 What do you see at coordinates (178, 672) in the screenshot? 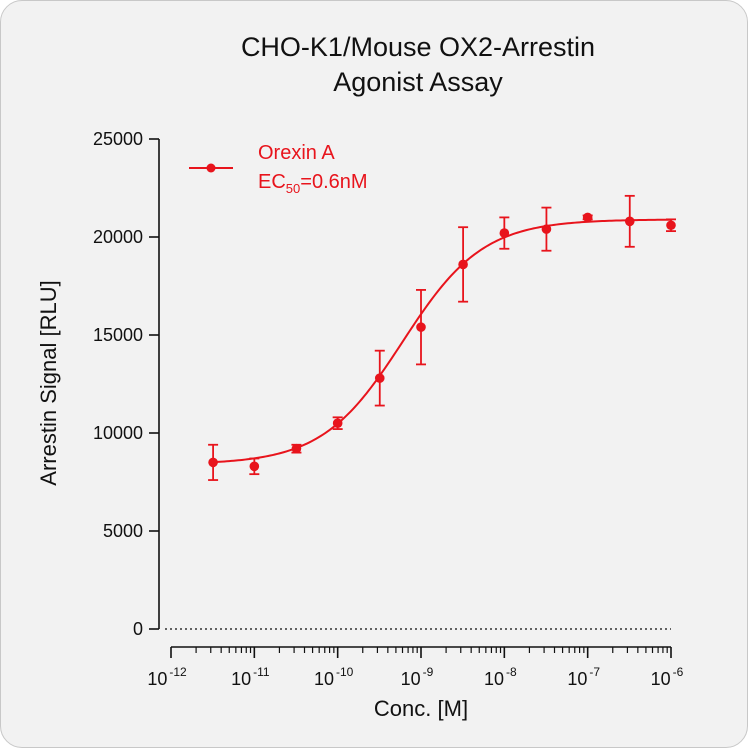
I see `x-tick-exponent: -12` at bounding box center [178, 672].